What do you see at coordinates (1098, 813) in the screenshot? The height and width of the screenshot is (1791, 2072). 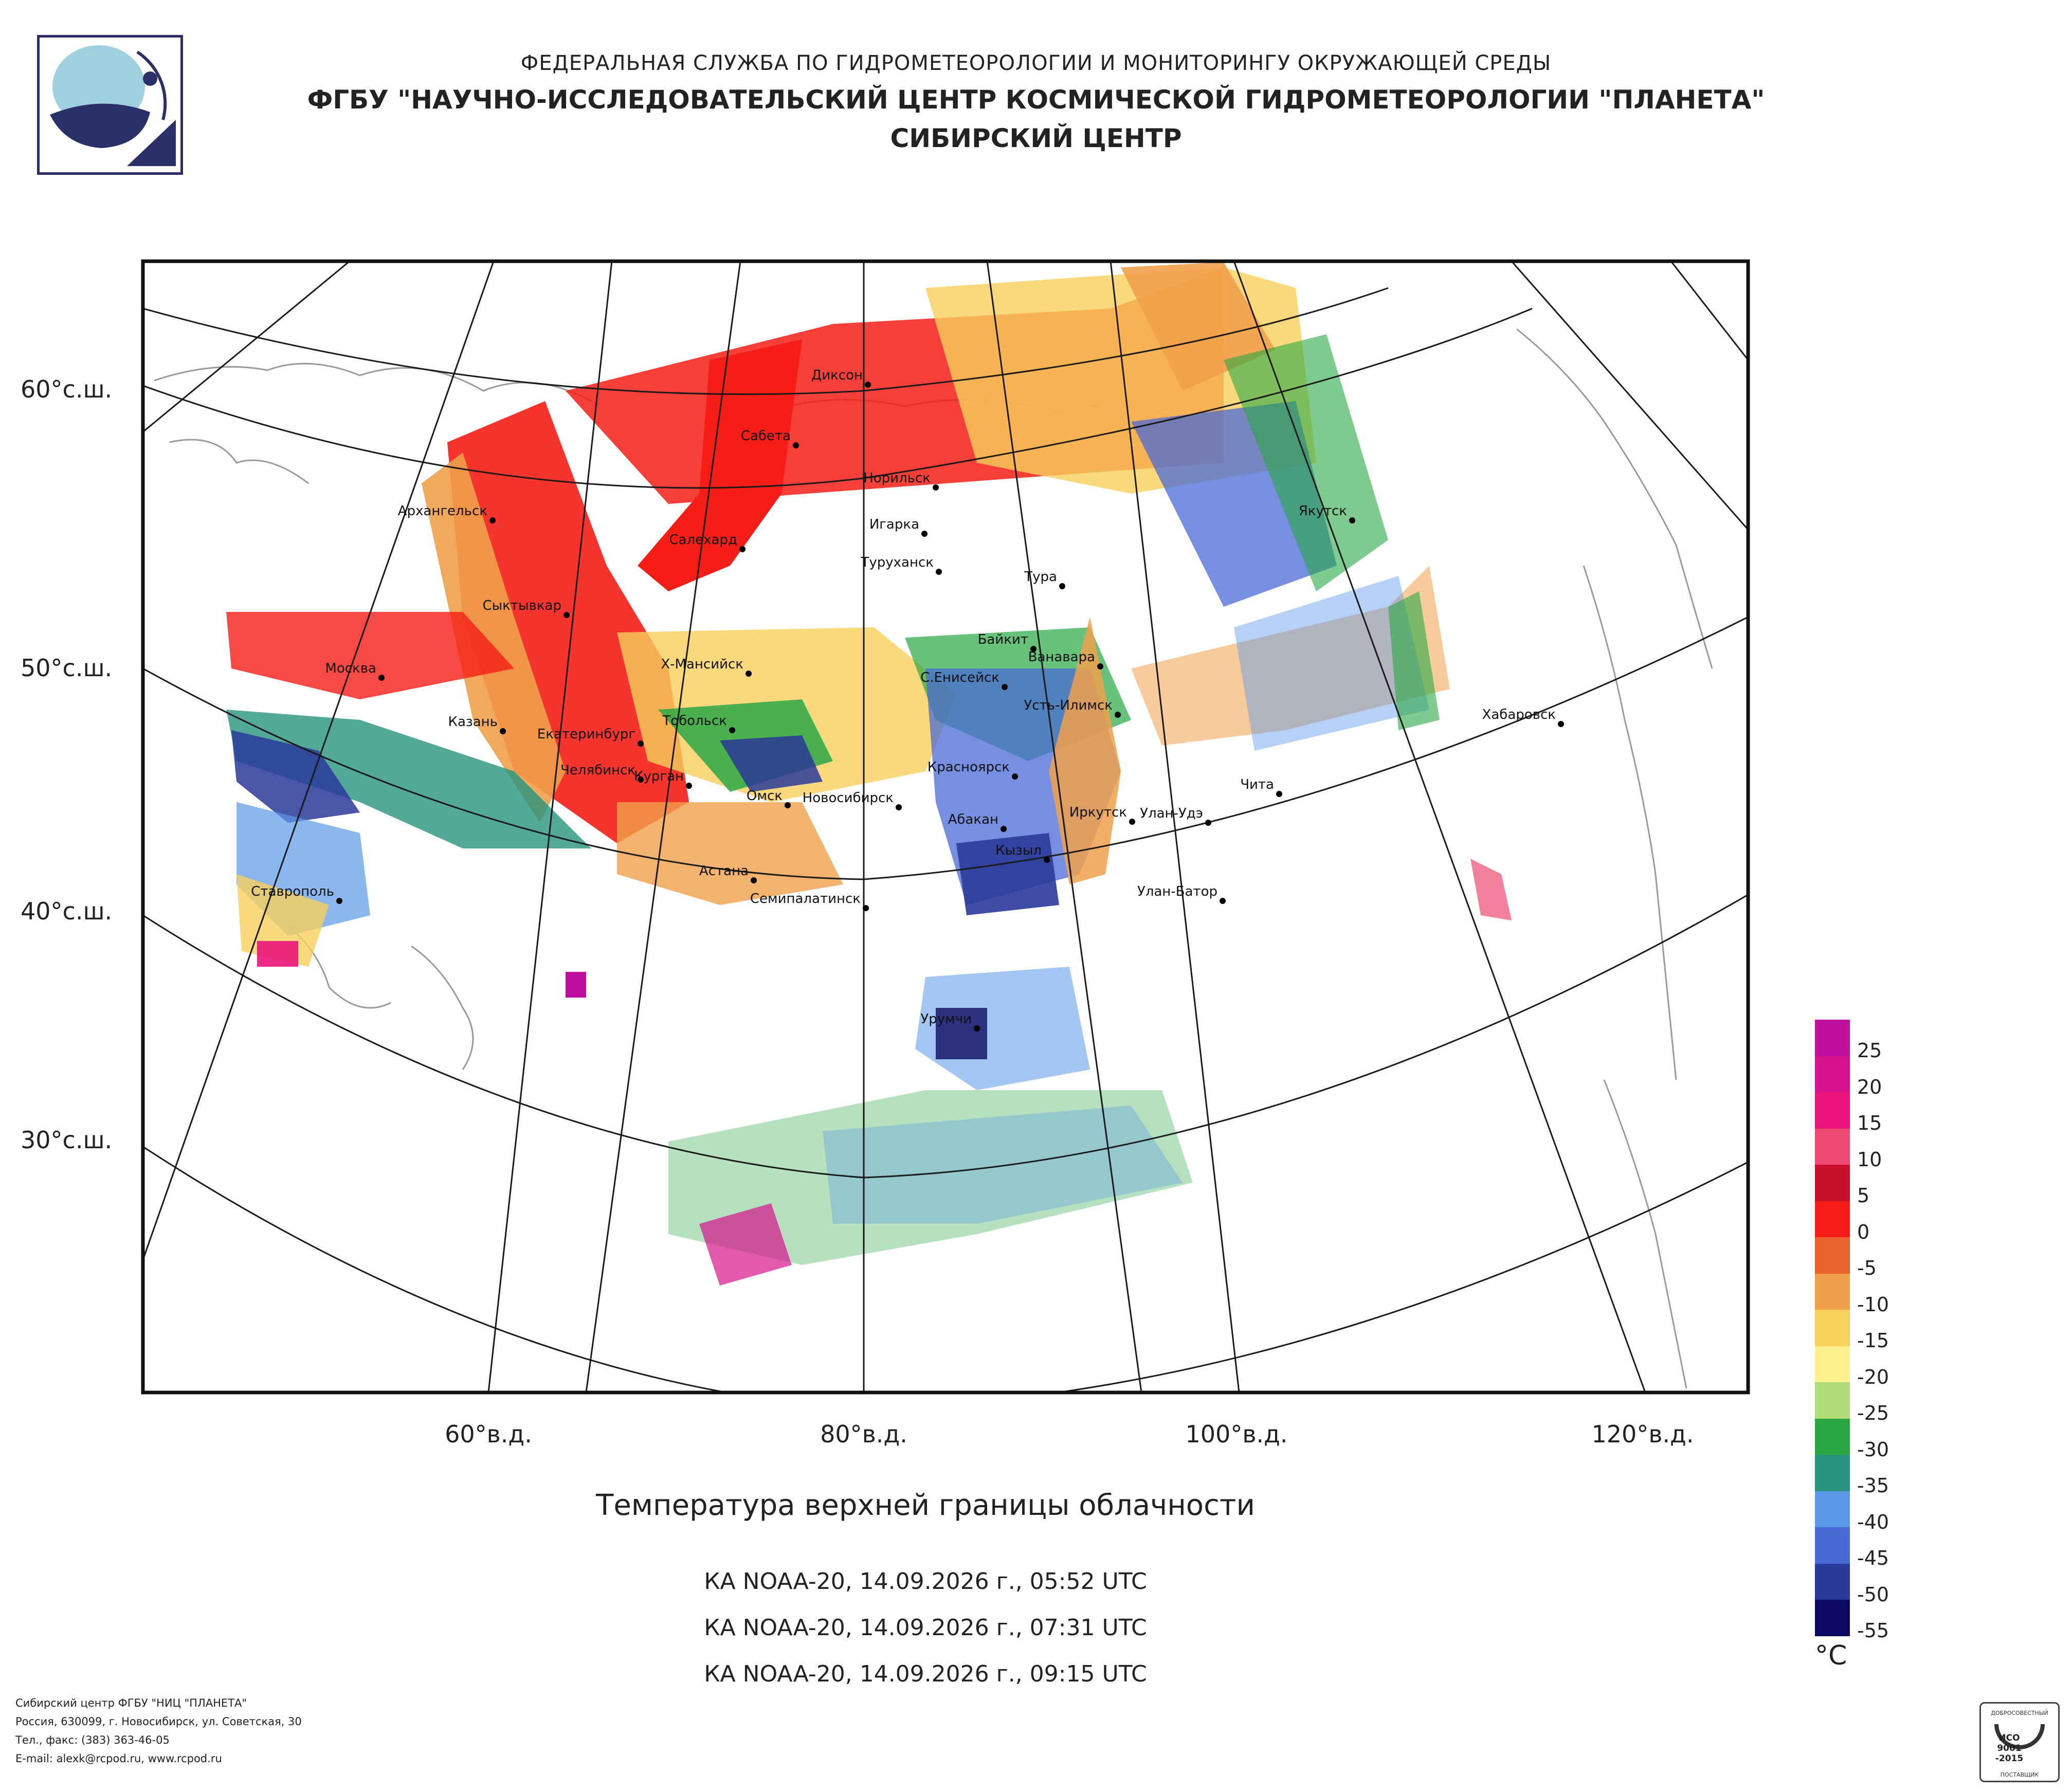 I see `city-label: Иркутск` at bounding box center [1098, 813].